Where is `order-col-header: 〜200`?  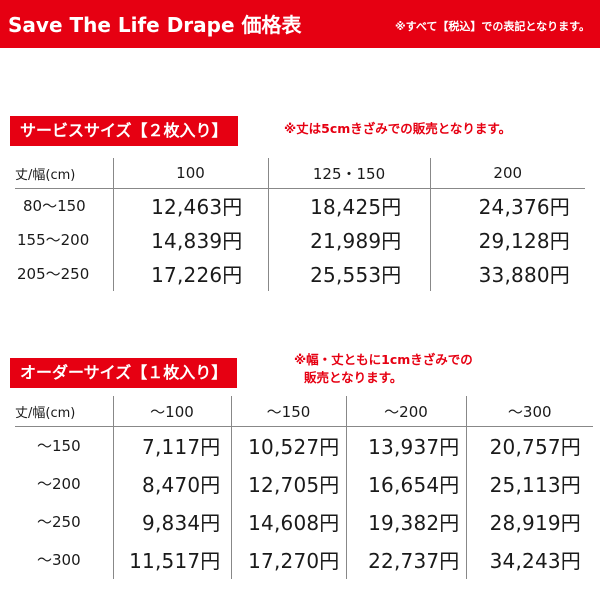
order-col-header: 〜200 is located at coordinates (405, 411).